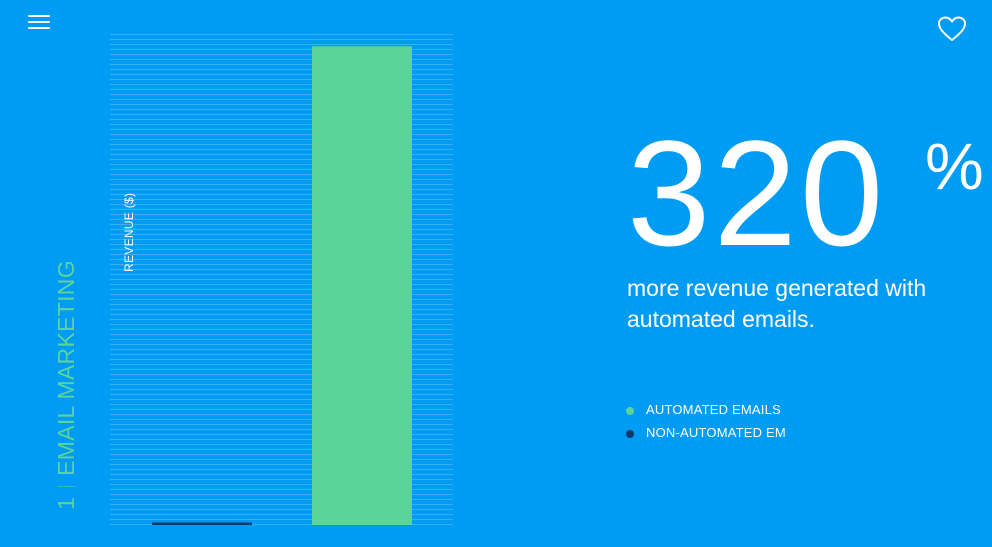 This screenshot has height=547, width=992. What do you see at coordinates (129, 232) in the screenshot?
I see `y-axis-label: REVENUE ($)` at bounding box center [129, 232].